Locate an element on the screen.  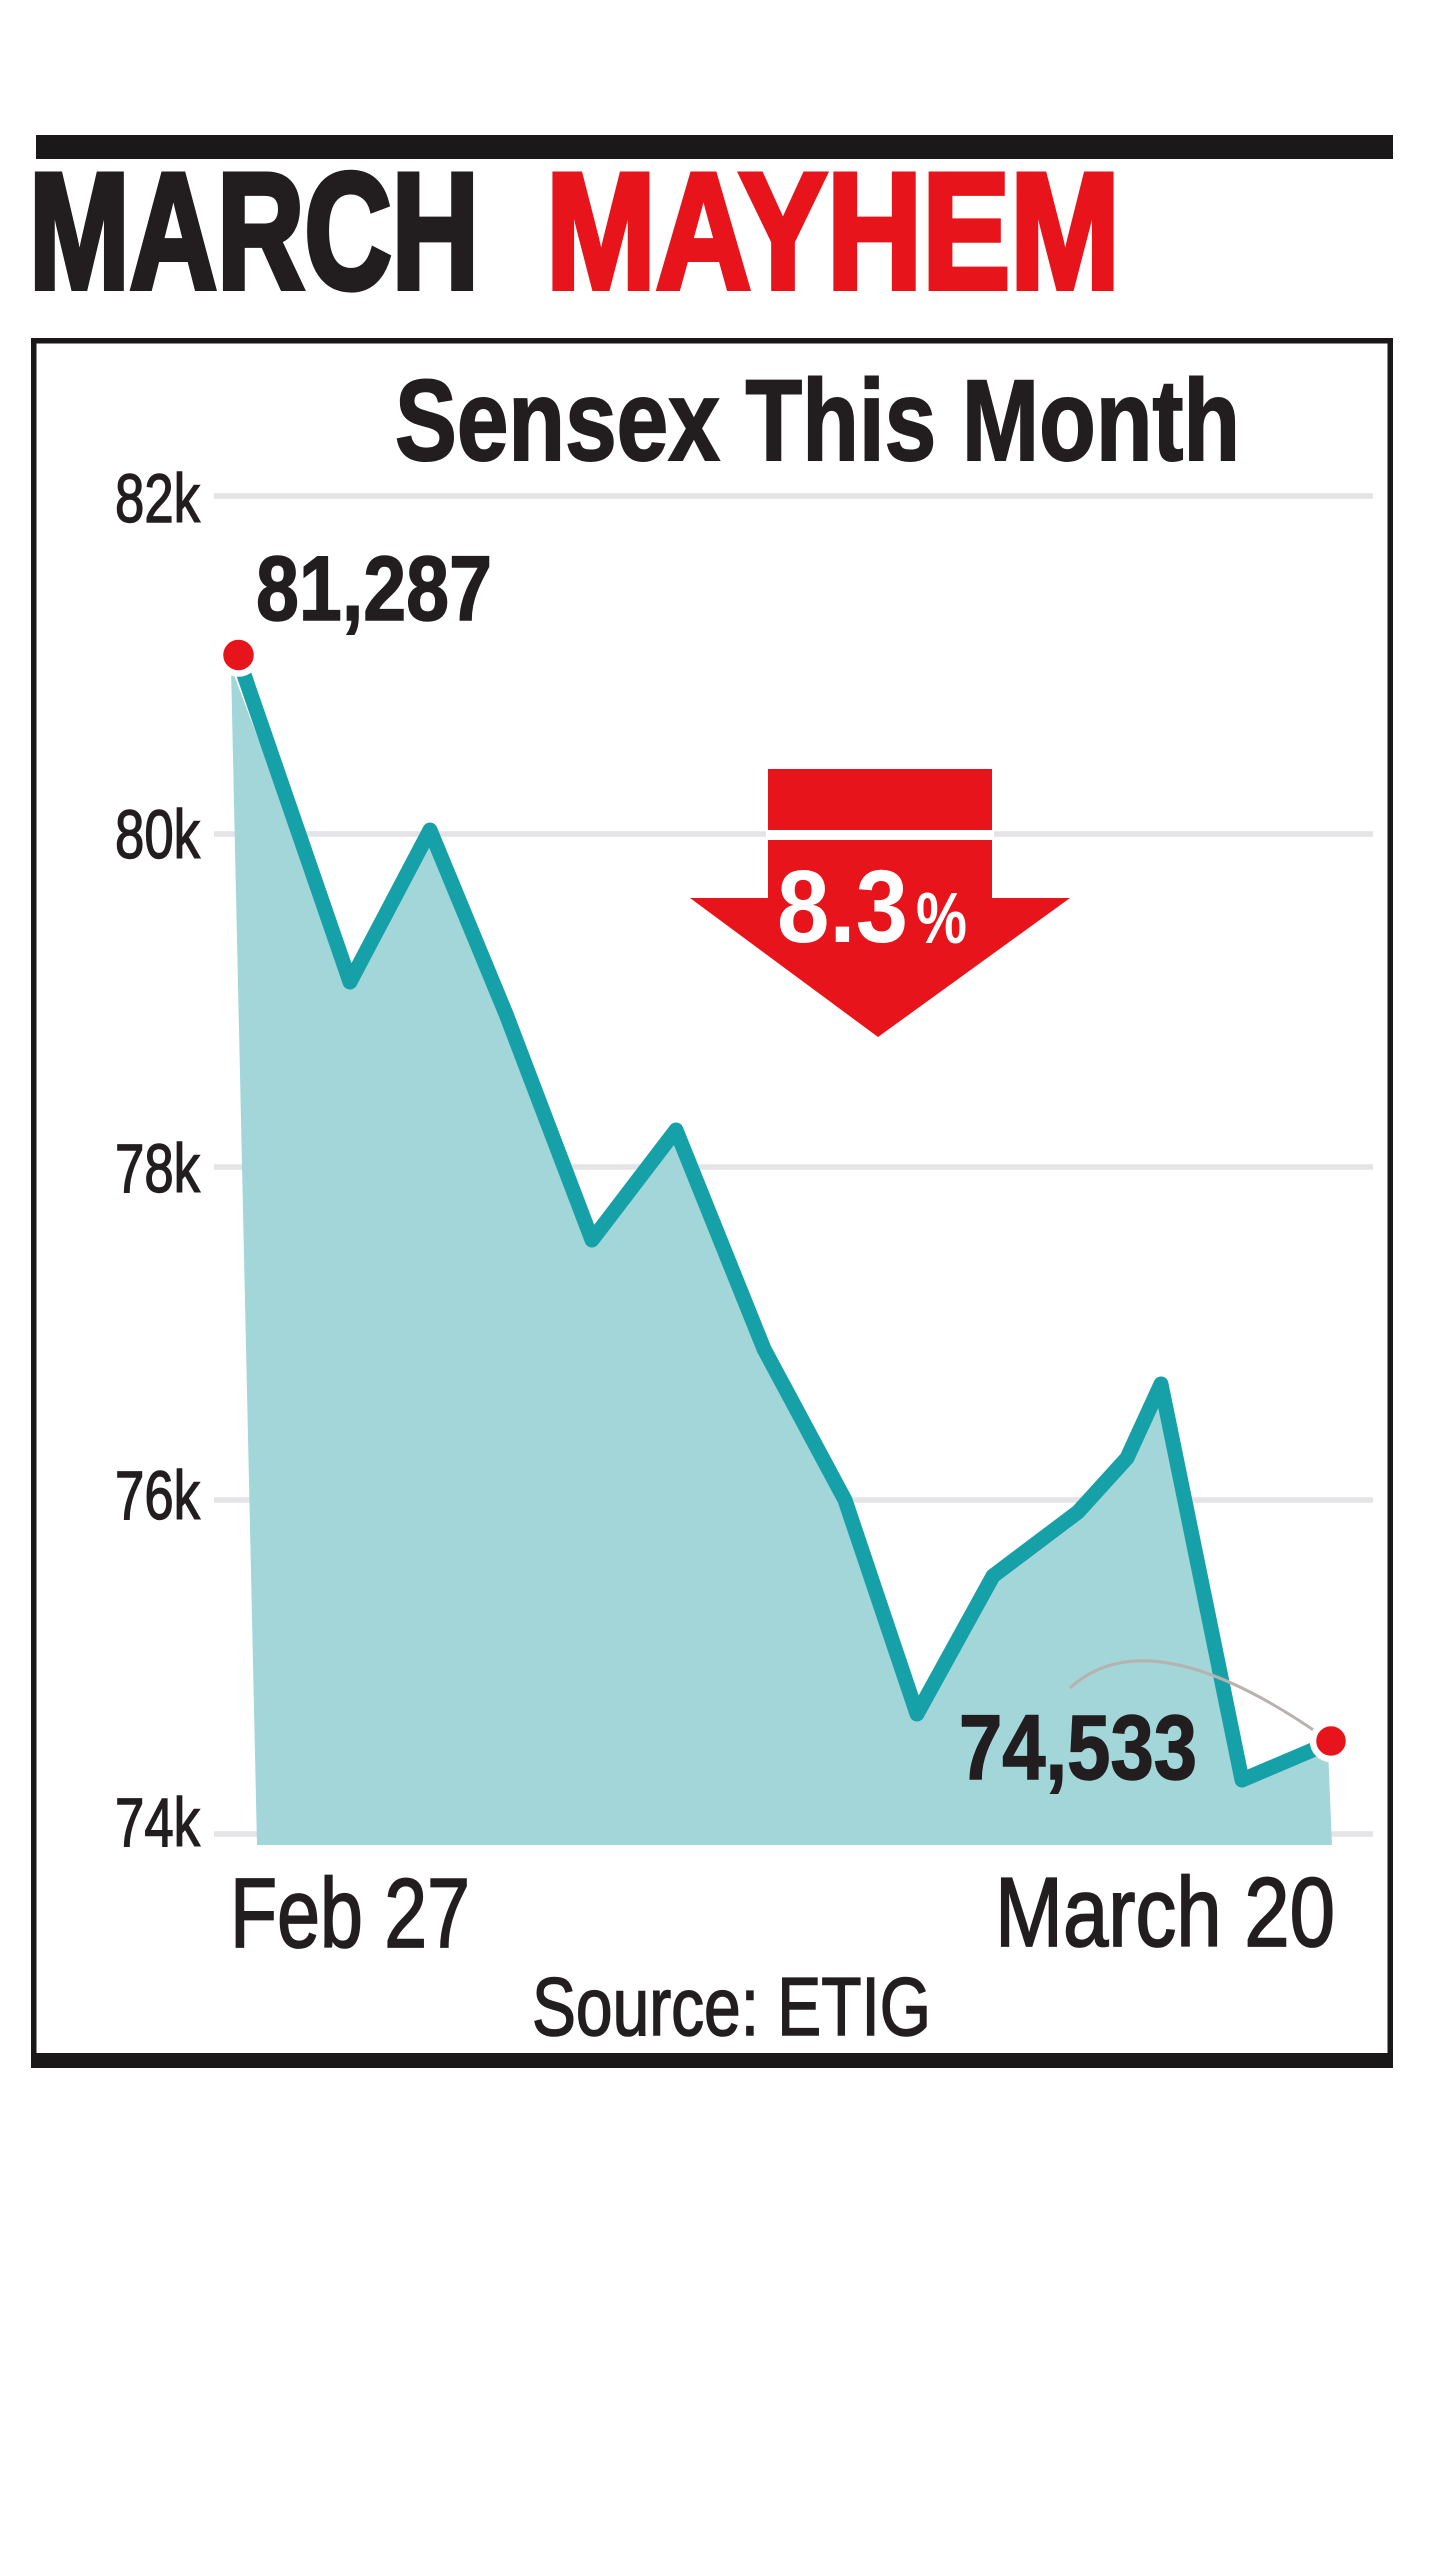
svg-text: MARCH is located at coordinates (254, 231).